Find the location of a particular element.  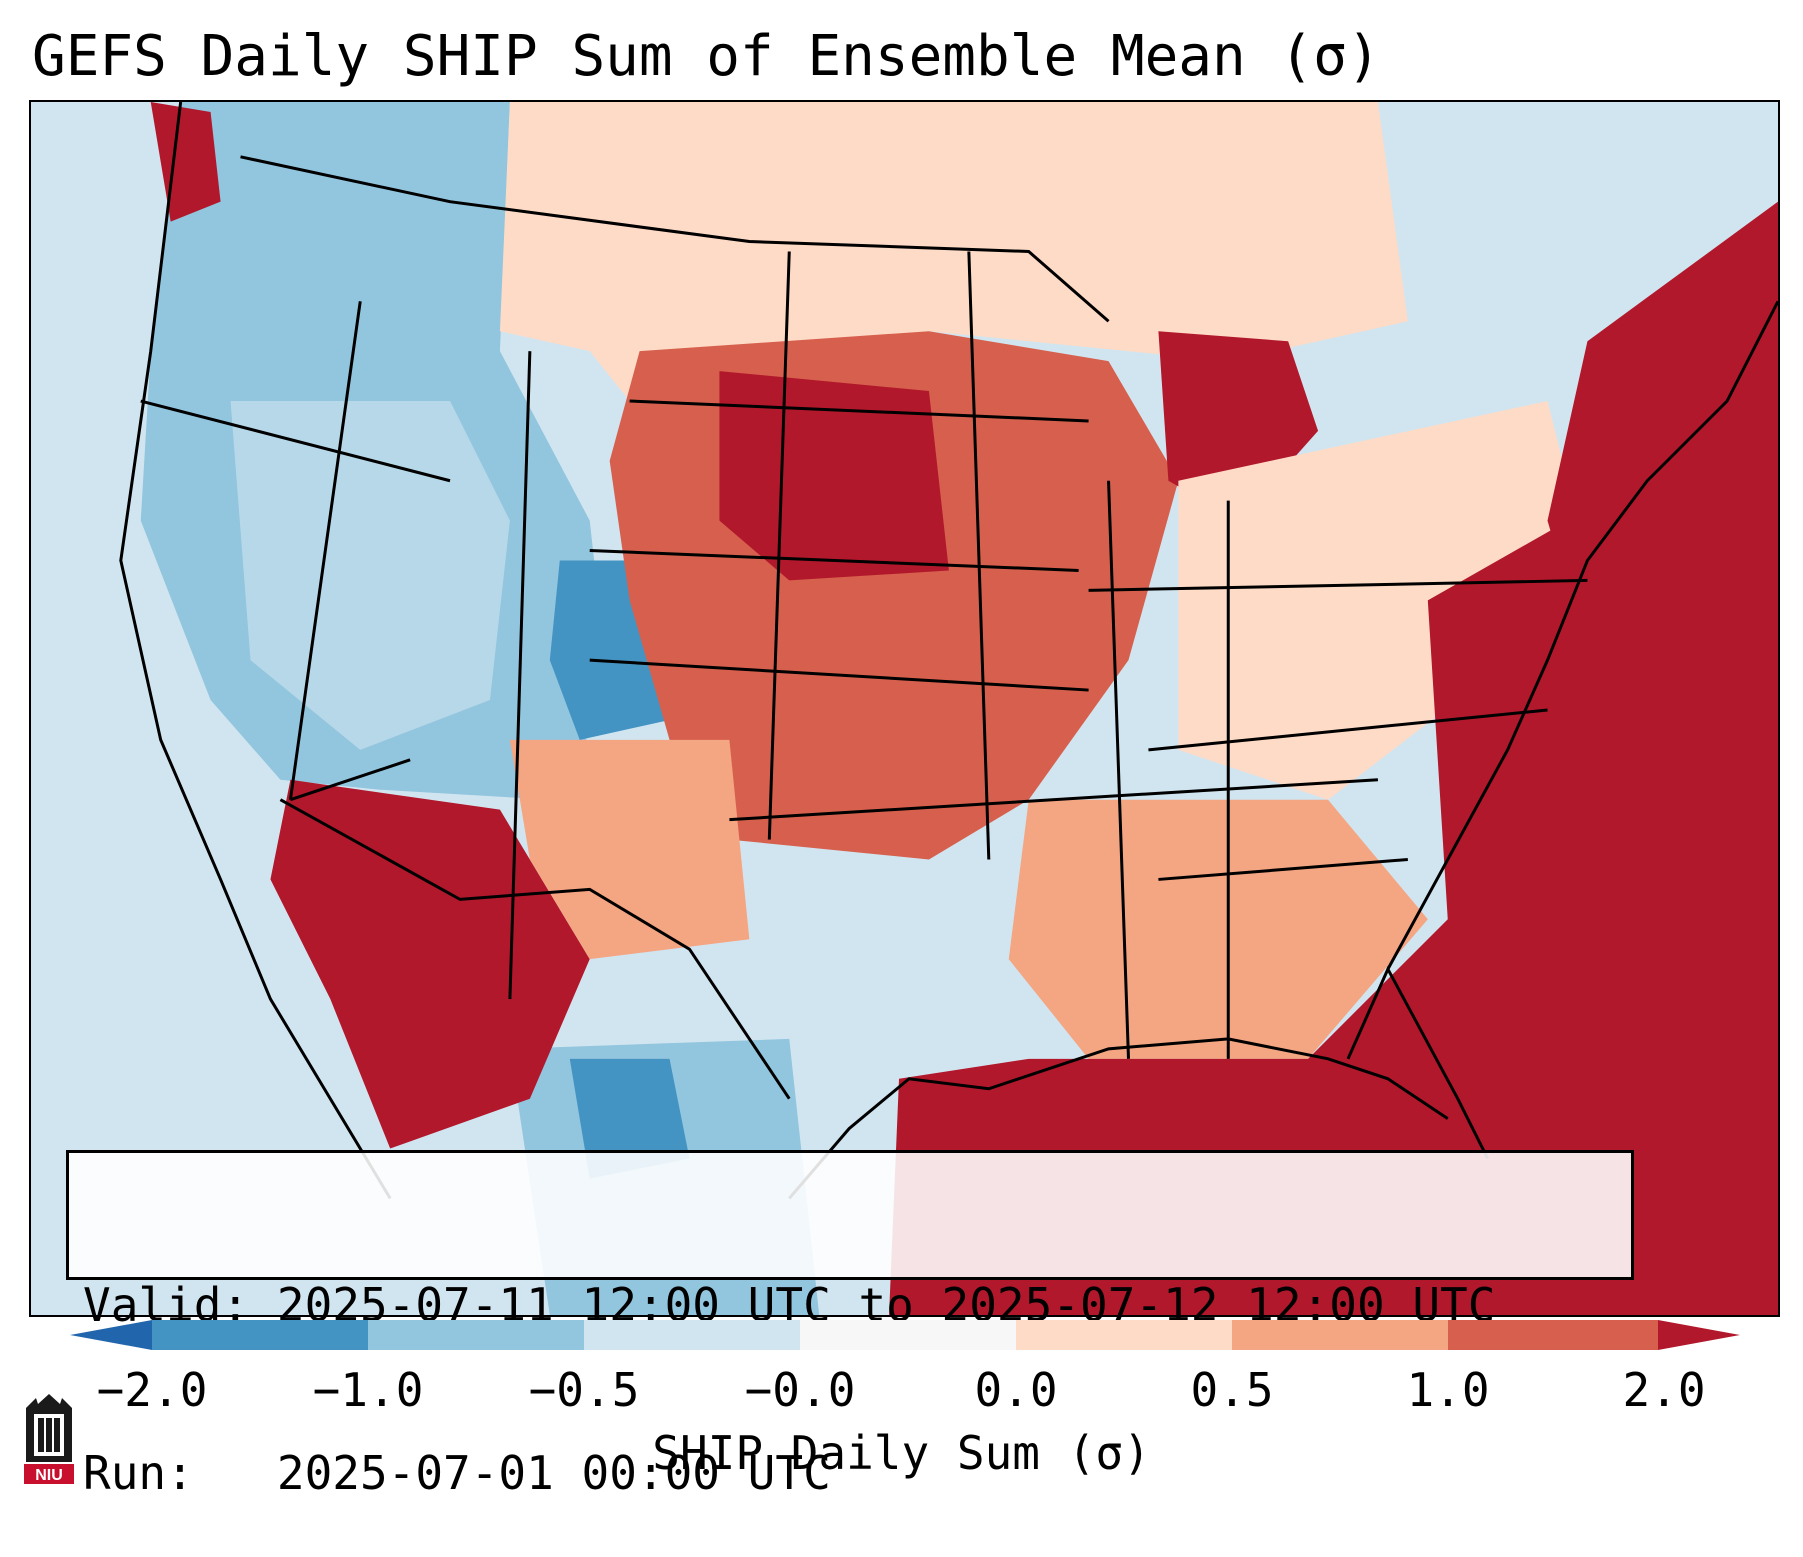

southwest-anomaly is located at coordinates (430, 964).